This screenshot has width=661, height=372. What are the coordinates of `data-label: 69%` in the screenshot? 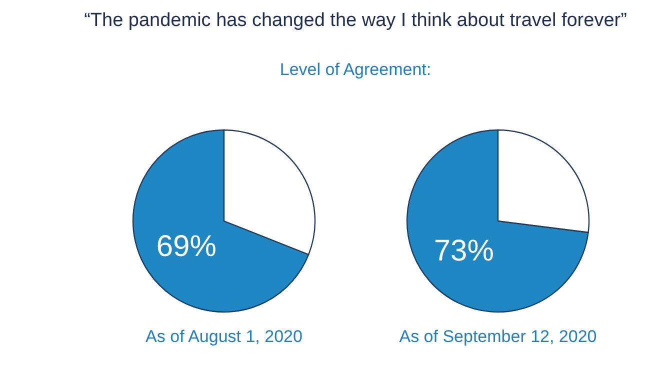 It's located at (186, 247).